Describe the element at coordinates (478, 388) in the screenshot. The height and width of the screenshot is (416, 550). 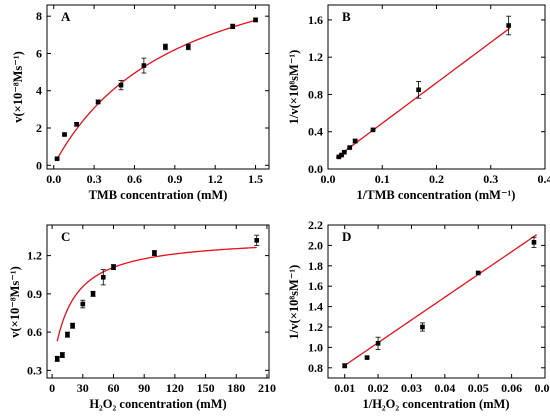
I see `x-tick-label: 0.05` at that location.